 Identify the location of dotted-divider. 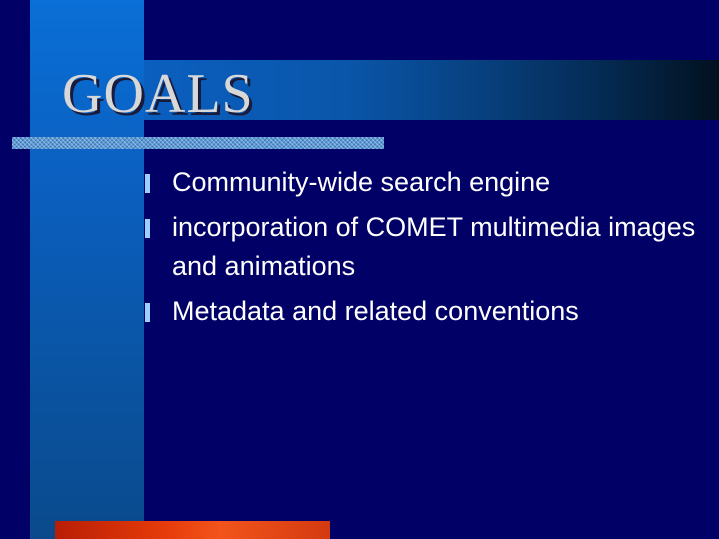
(198, 143).